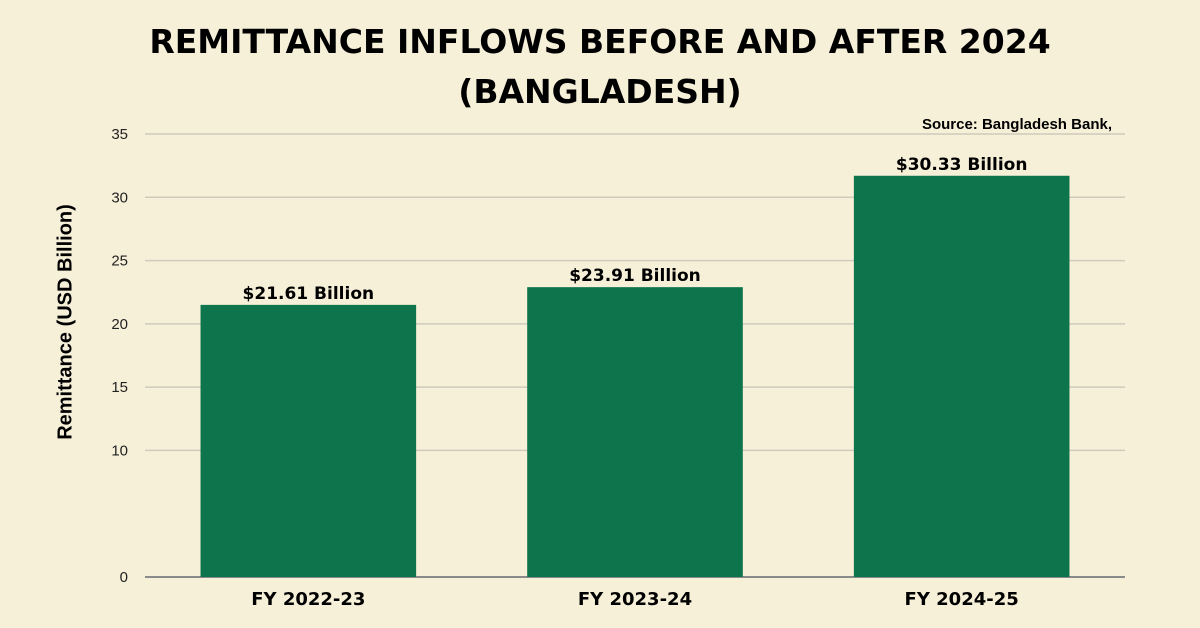 This screenshot has width=1200, height=628. What do you see at coordinates (600, 41) in the screenshot?
I see `chart-title-line-1: REMITTANCE INFLOWS BEFORE AND AFTER 2024` at bounding box center [600, 41].